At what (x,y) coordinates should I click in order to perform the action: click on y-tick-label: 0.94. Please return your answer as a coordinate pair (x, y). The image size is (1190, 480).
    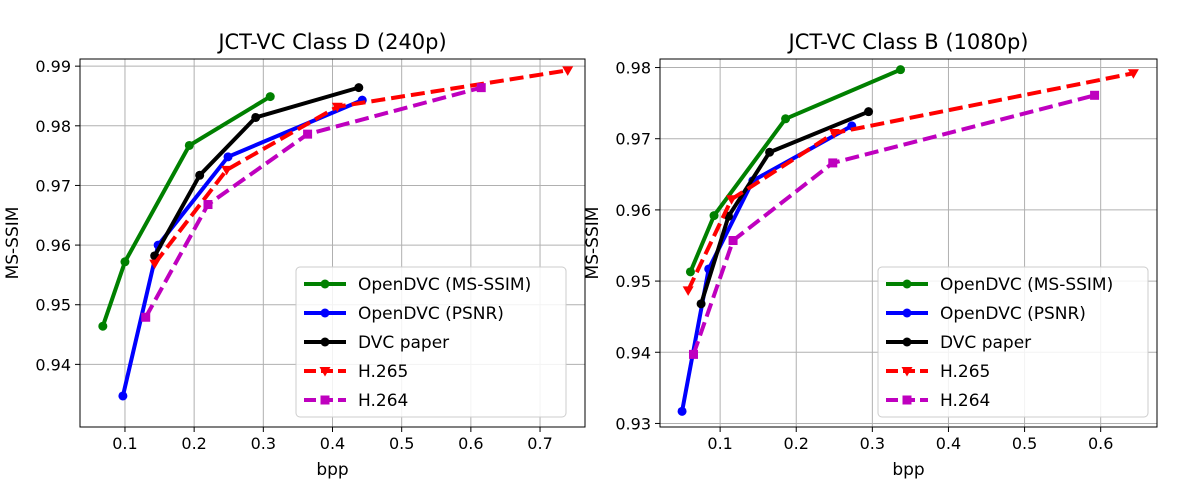
    Looking at the image, I should click on (633, 352).